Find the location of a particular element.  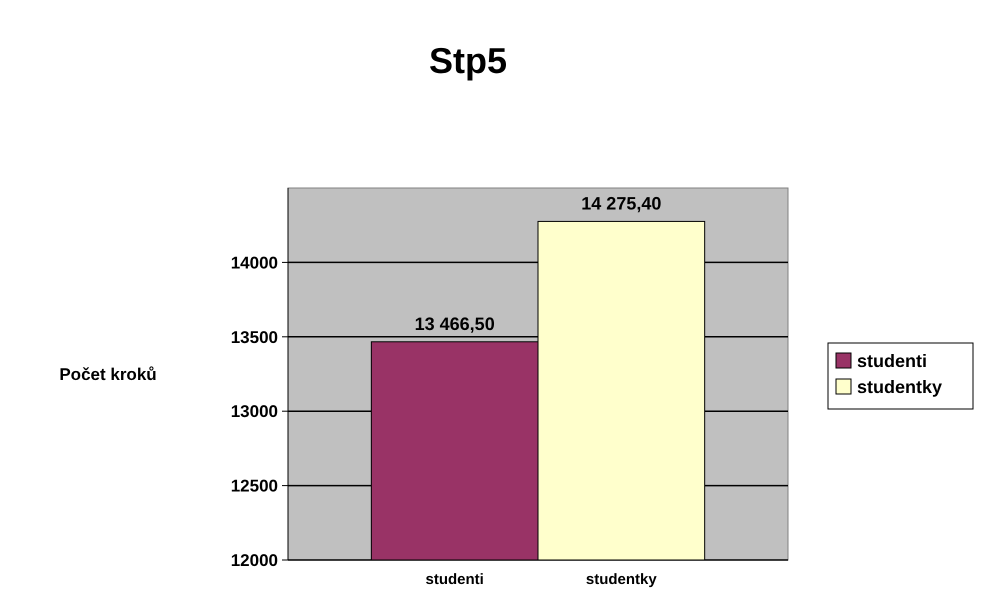

data-label: 14 275,40 is located at coordinates (621, 203).